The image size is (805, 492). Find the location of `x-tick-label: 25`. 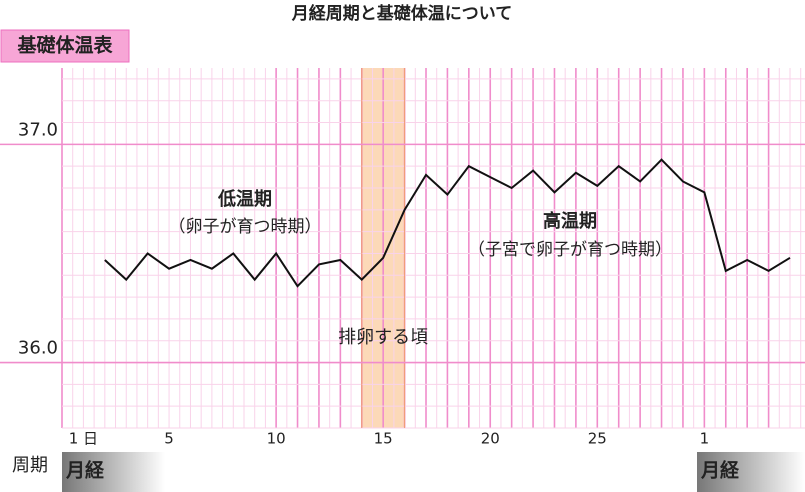

x-tick-label: 25 is located at coordinates (597, 439).